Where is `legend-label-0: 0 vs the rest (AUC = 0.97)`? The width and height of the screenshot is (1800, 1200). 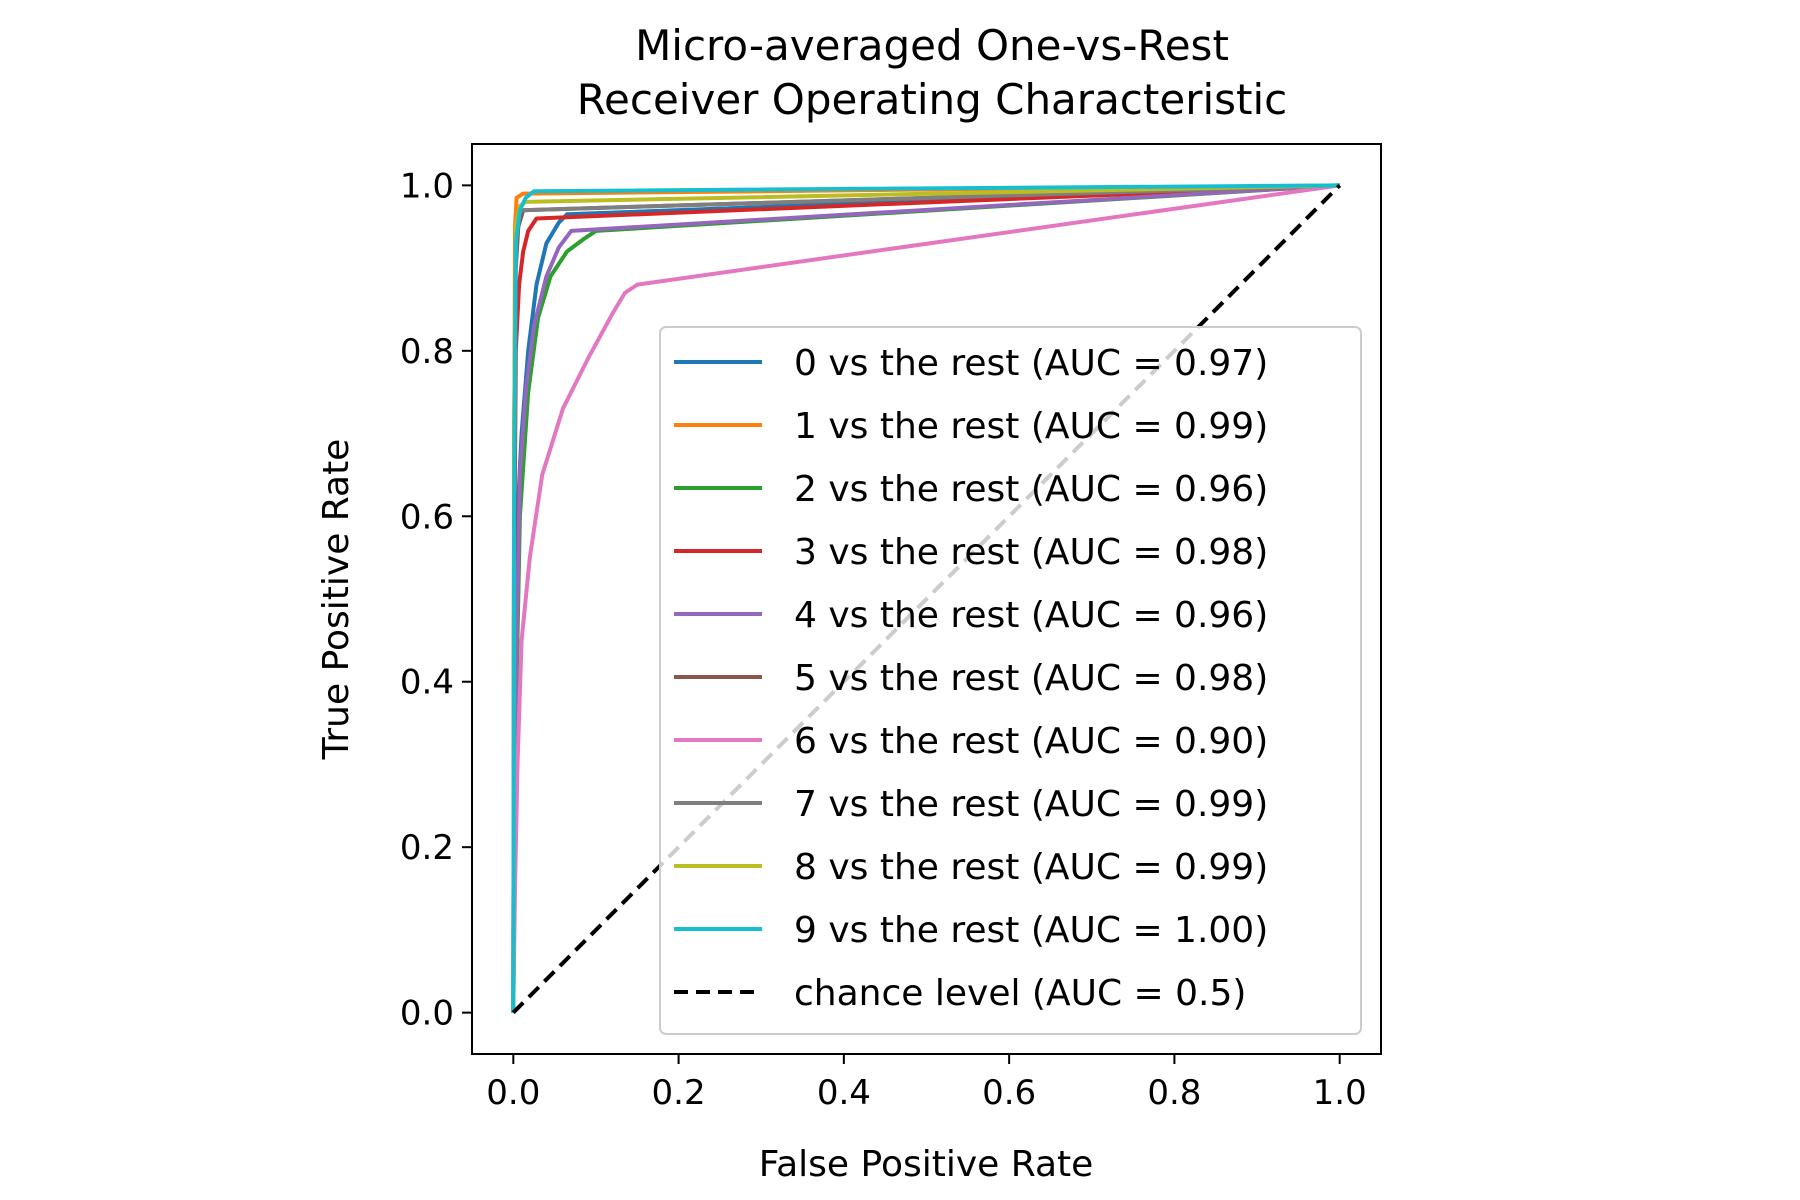
legend-label-0: 0 vs the rest (AUC = 0.97) is located at coordinates (1031, 363).